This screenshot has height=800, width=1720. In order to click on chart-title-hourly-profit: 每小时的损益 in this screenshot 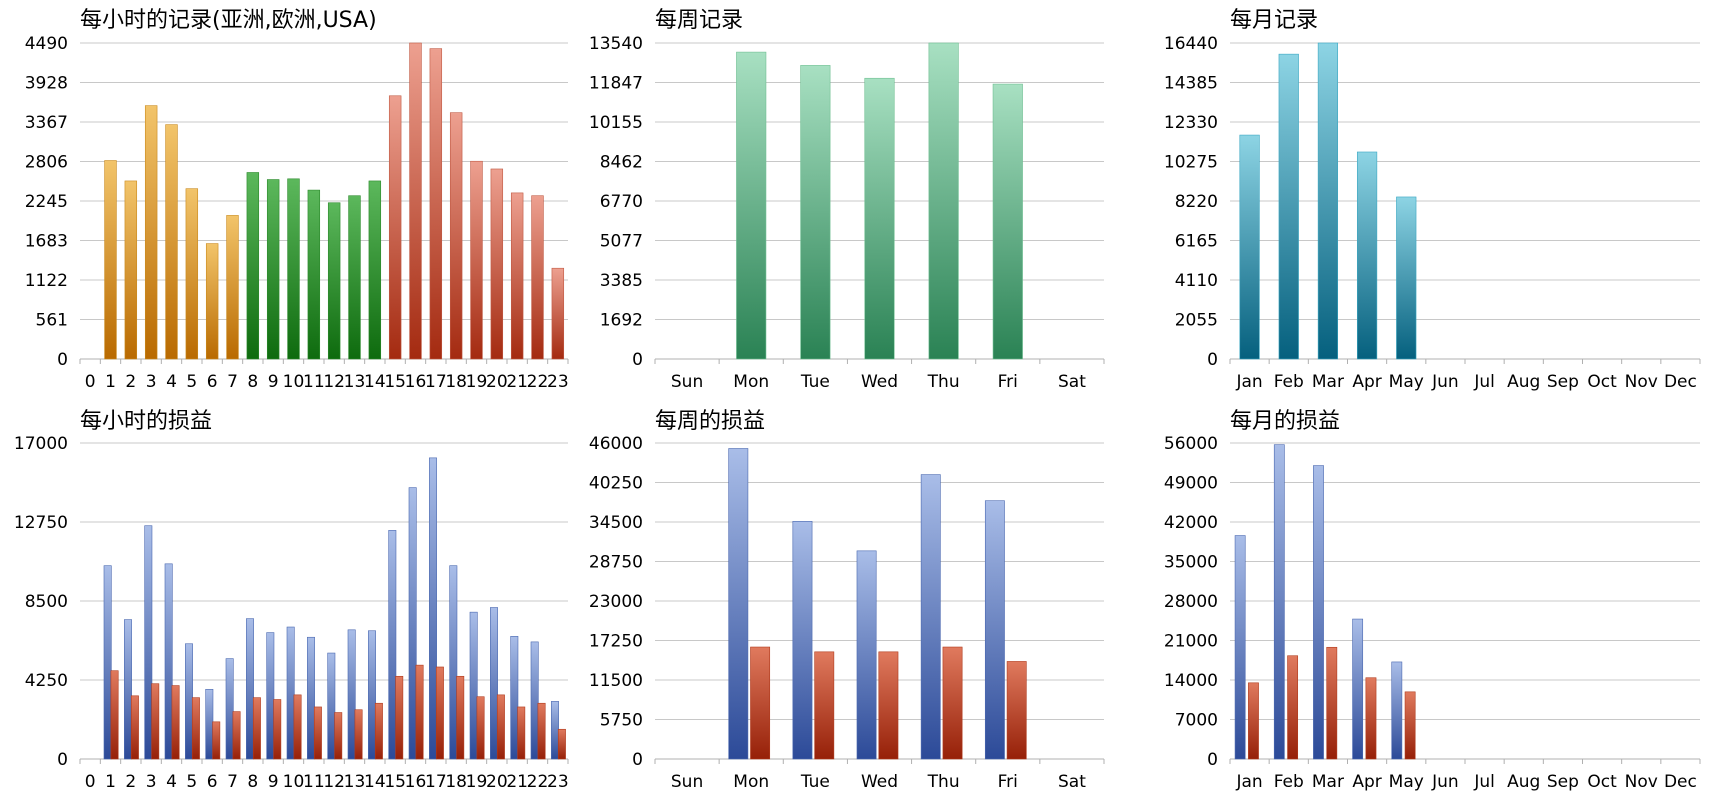, I will do `click(146, 421)`.